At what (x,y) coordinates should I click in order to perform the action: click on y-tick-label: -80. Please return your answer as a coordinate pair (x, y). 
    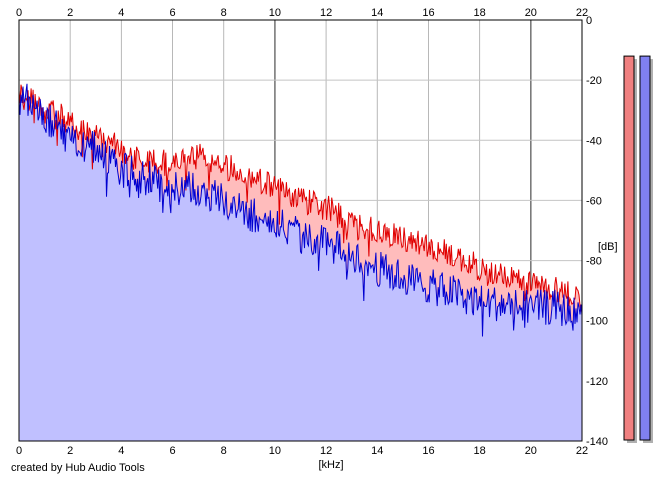
    Looking at the image, I should click on (594, 262).